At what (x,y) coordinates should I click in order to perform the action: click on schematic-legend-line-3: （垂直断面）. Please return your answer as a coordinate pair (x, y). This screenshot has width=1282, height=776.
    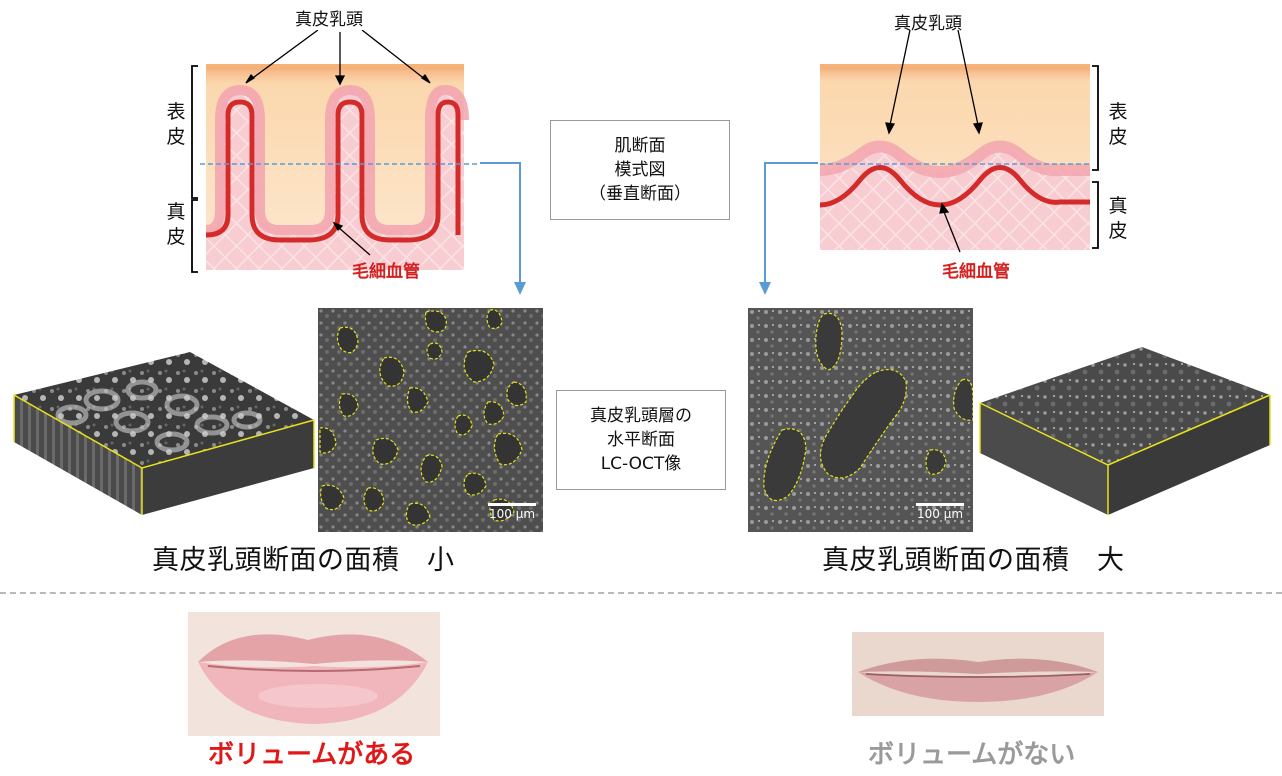
    Looking at the image, I should click on (640, 194).